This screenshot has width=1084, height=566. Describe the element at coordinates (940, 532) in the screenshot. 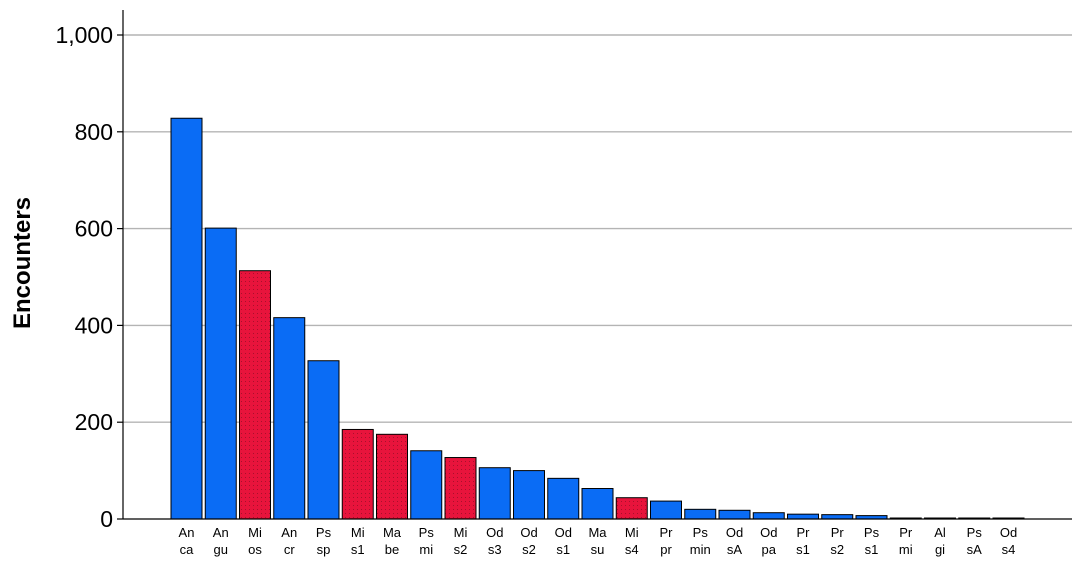

I see `x-tick-label: Al` at that location.